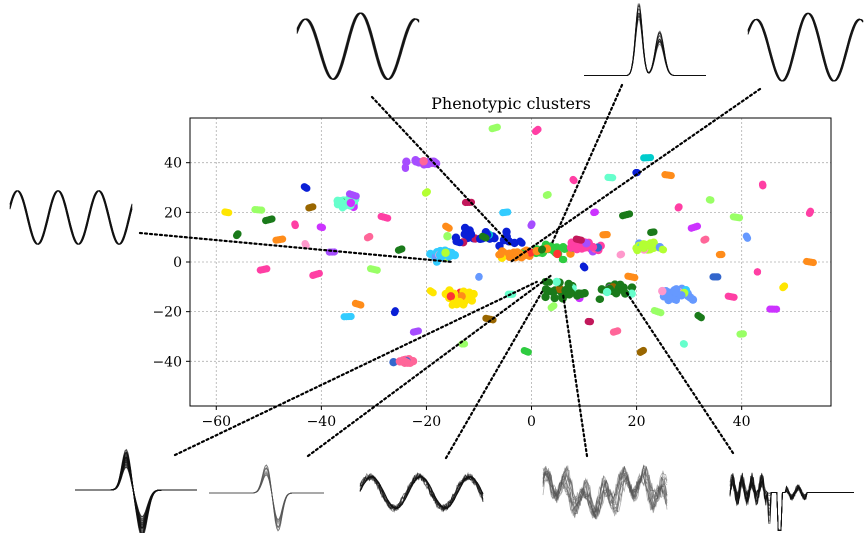 The height and width of the screenshot is (533, 867). What do you see at coordinates (742, 422) in the screenshot?
I see `x-tick-label-5: 40` at bounding box center [742, 422].